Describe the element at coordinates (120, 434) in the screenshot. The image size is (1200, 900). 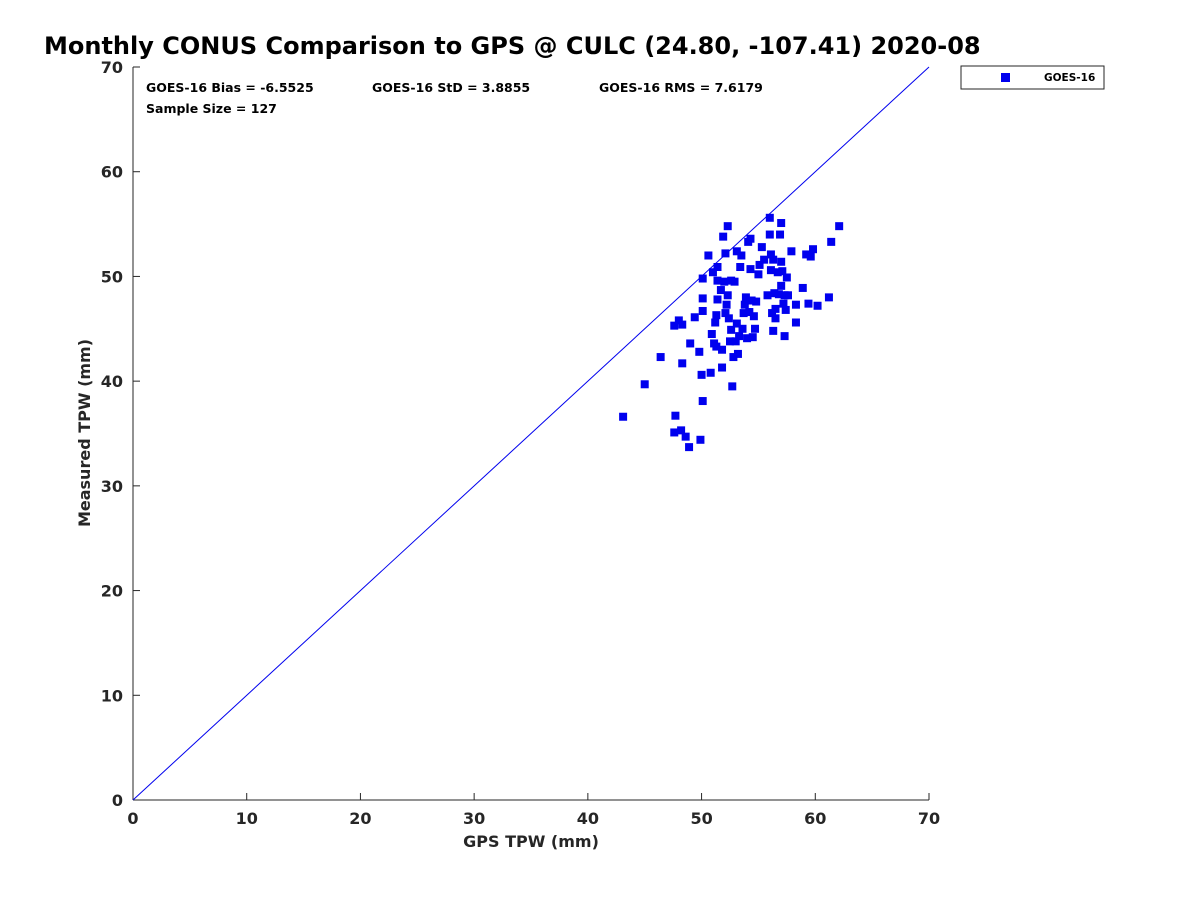
I see `y-ticks: 0 10 20 30 40 50 60 70` at that location.